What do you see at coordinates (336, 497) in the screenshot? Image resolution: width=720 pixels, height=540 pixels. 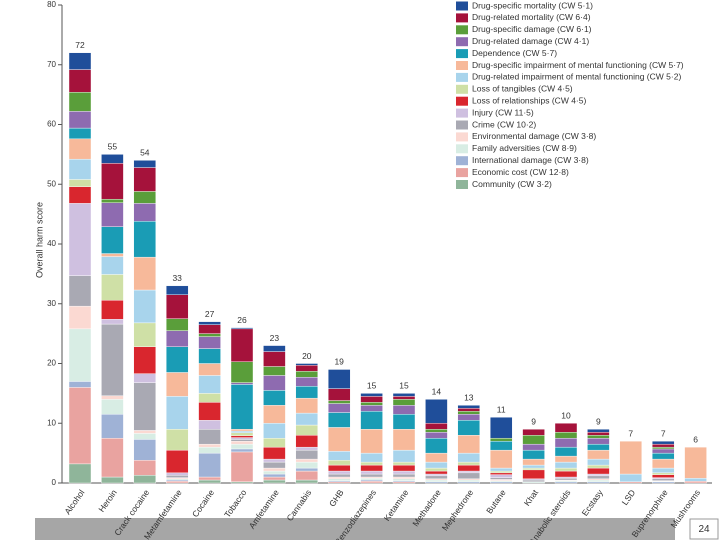 I see `x-tick-label: GHB` at bounding box center [336, 497].